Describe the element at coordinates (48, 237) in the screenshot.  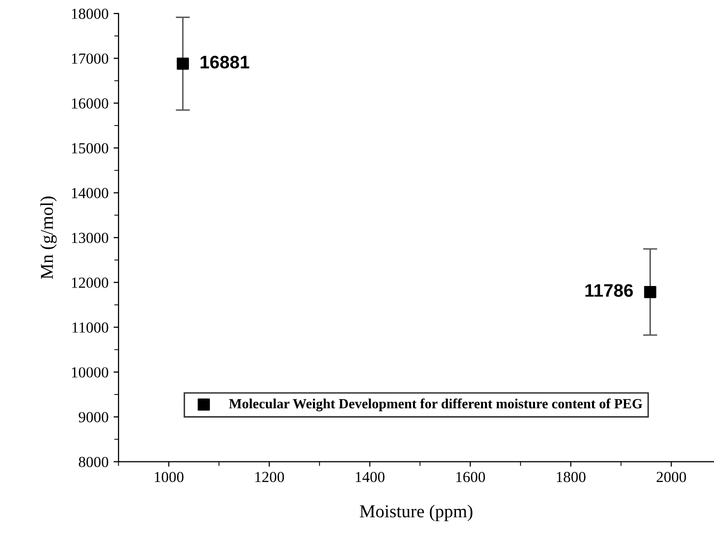
I see `y-axis-title: Mn (g/mol)` at that location.